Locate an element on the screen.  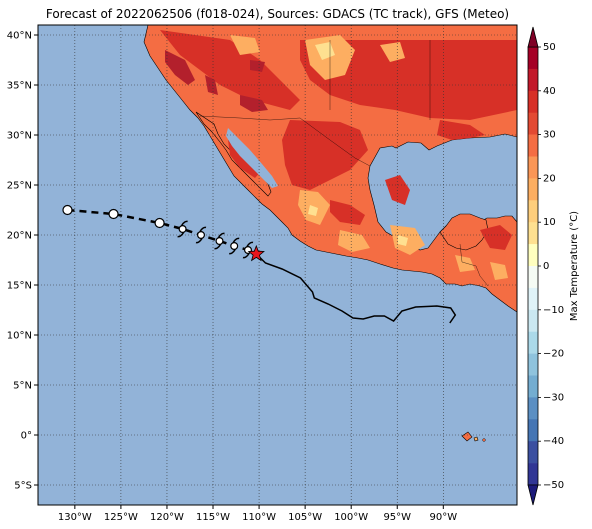
lon-tick-label: 95°W is located at coordinates (397, 517).